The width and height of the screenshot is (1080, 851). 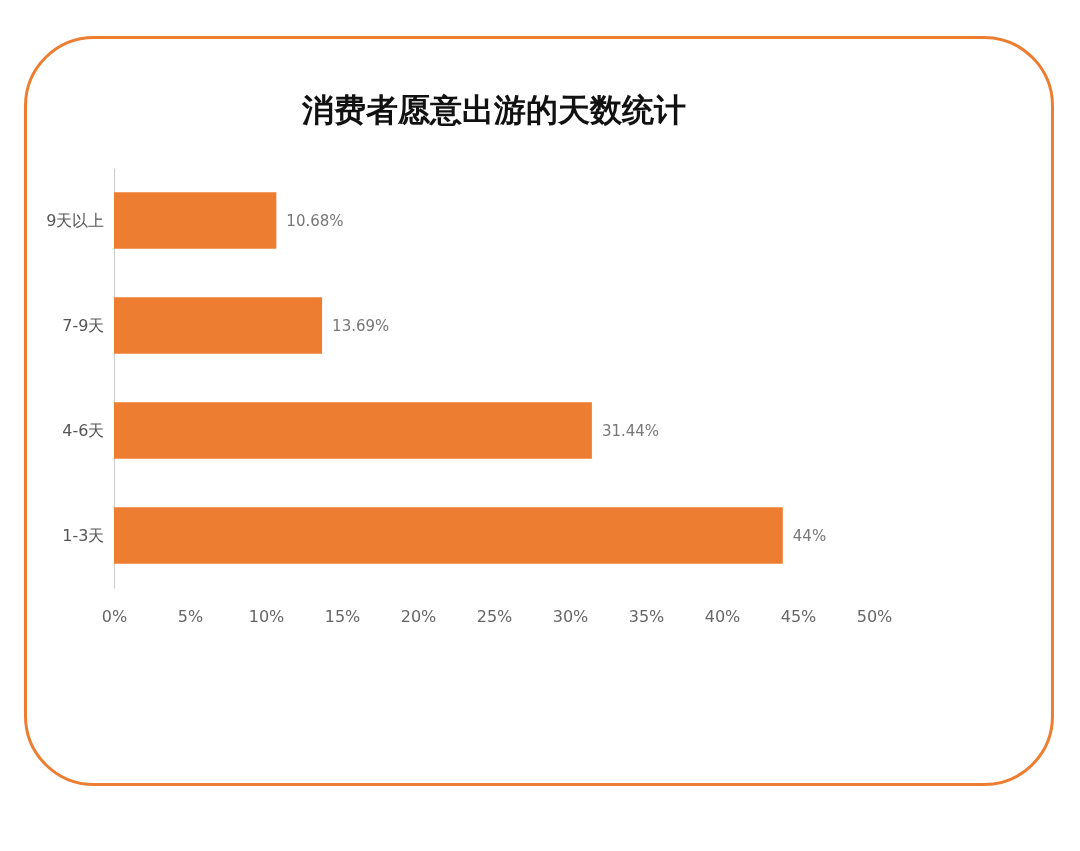 I want to click on x-tick-label: 30%, so click(x=570, y=616).